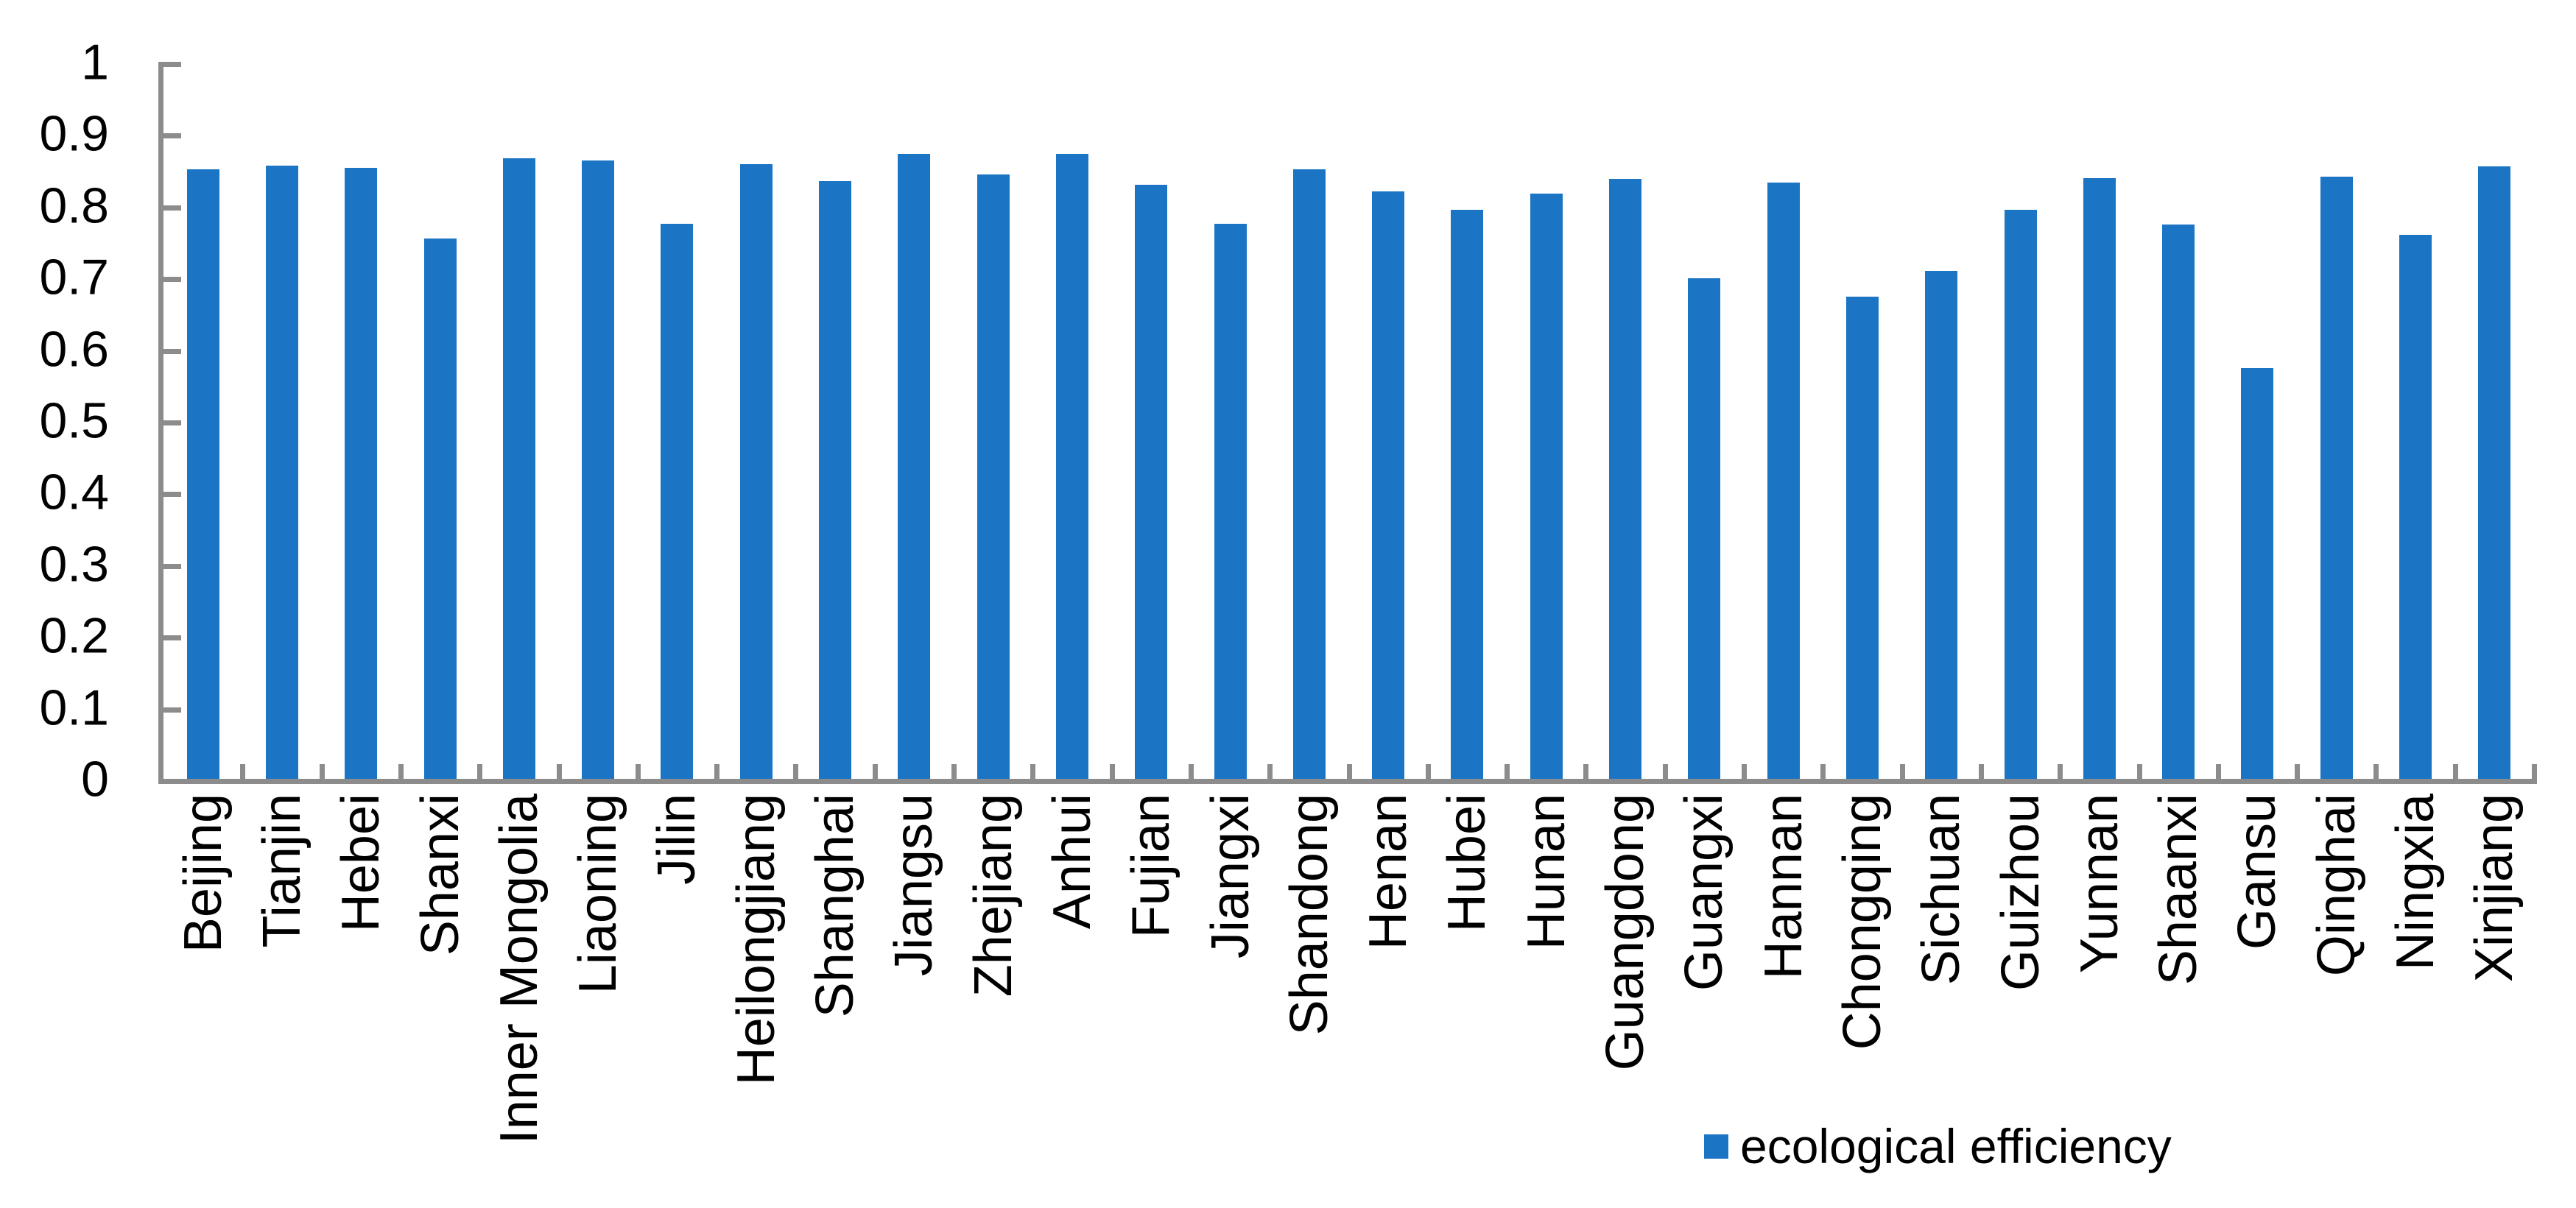  What do you see at coordinates (2415, 883) in the screenshot?
I see `x-label-ningxia: Ningxia` at bounding box center [2415, 883].